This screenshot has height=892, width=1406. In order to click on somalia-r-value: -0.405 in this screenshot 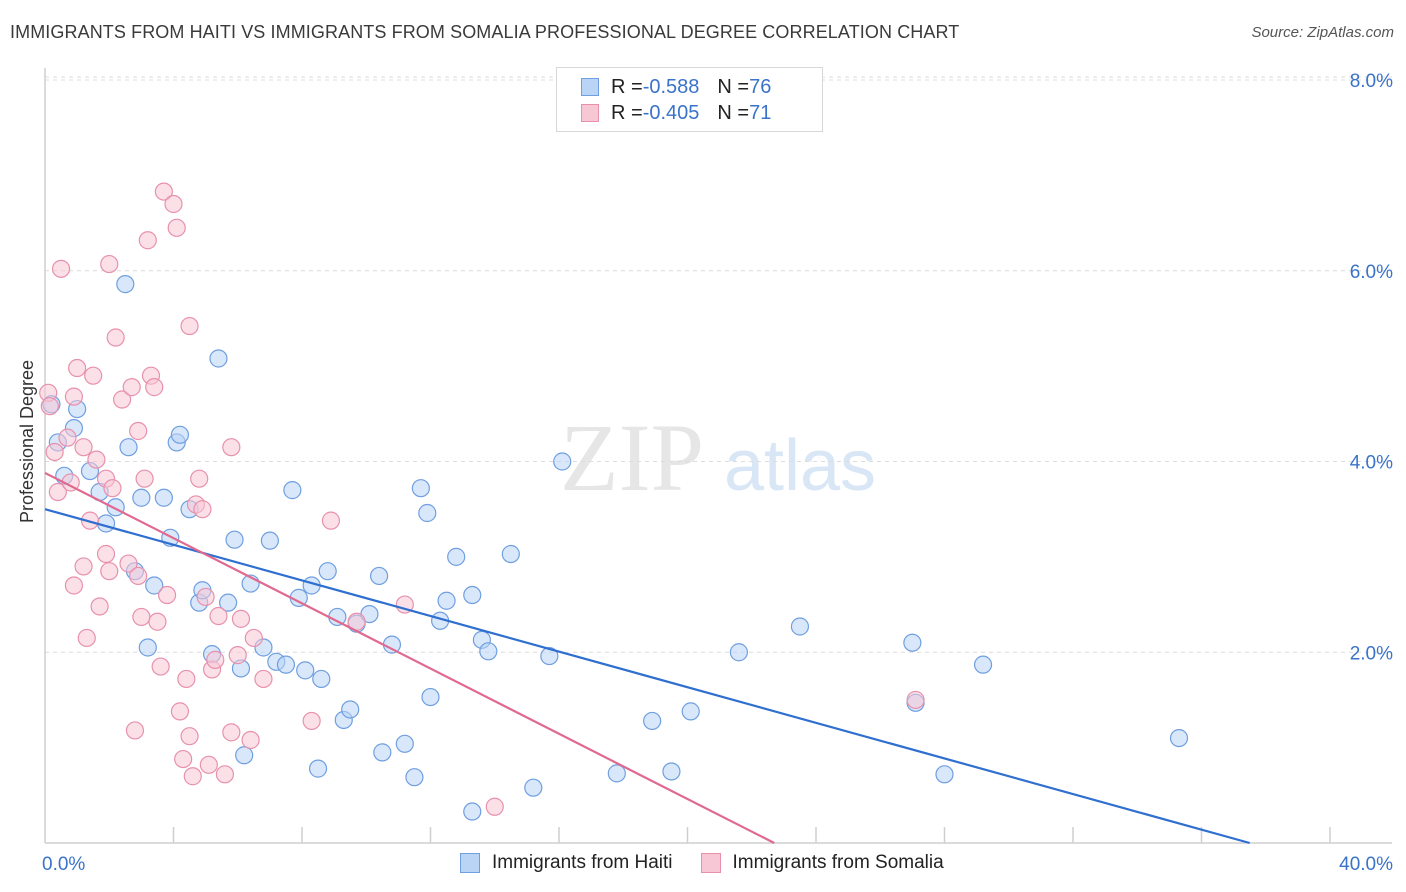, I will do `click(671, 112)`.